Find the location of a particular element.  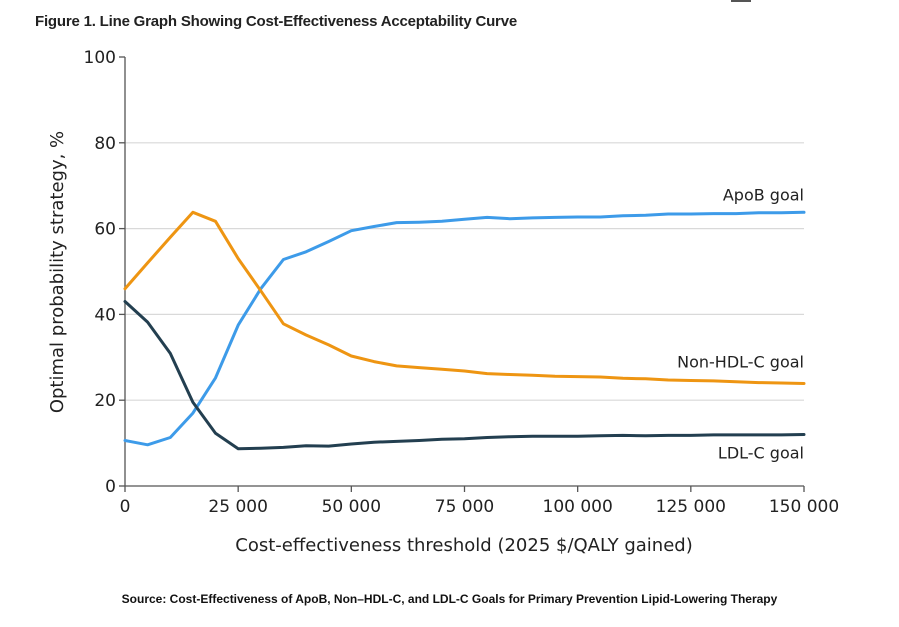

x-tick-label: 25 000 is located at coordinates (237, 507).